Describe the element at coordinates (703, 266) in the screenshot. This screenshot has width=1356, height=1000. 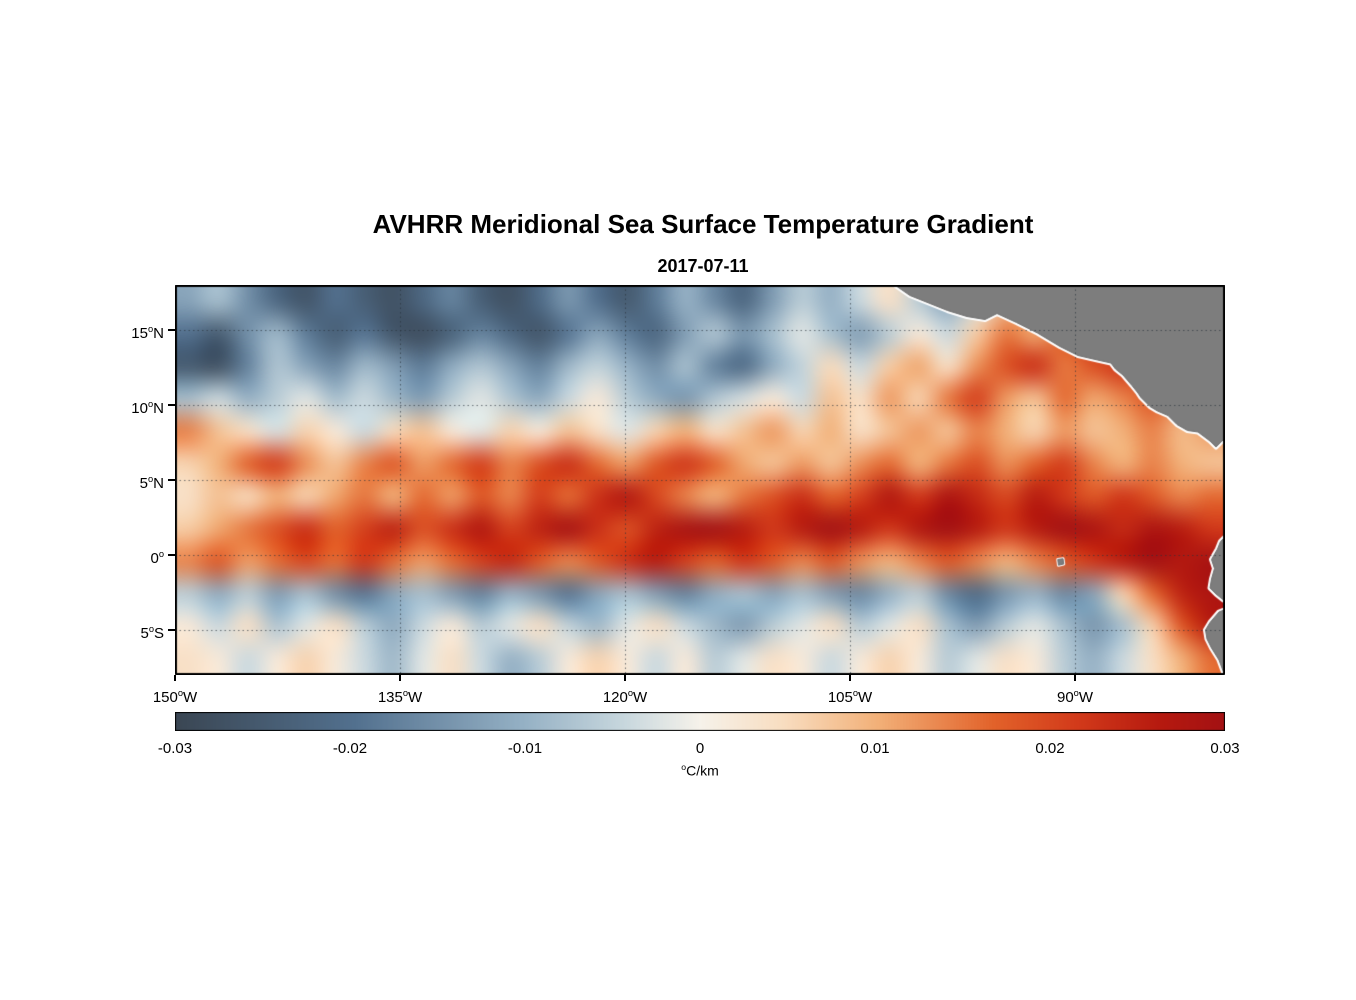
I see `chart-subtitle: 2017-07-11` at that location.